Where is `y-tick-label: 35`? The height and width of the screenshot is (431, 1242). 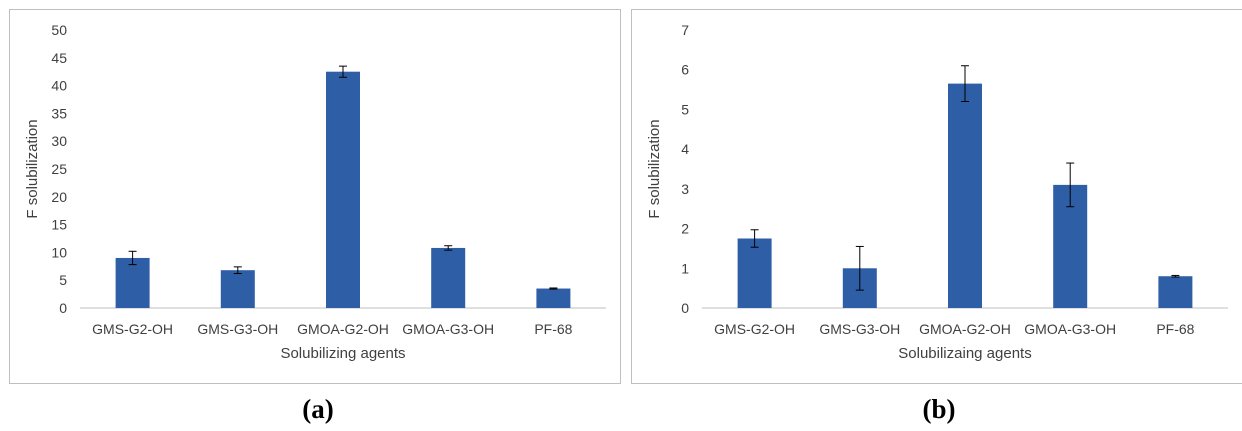
y-tick-label: 35 is located at coordinates (59, 113).